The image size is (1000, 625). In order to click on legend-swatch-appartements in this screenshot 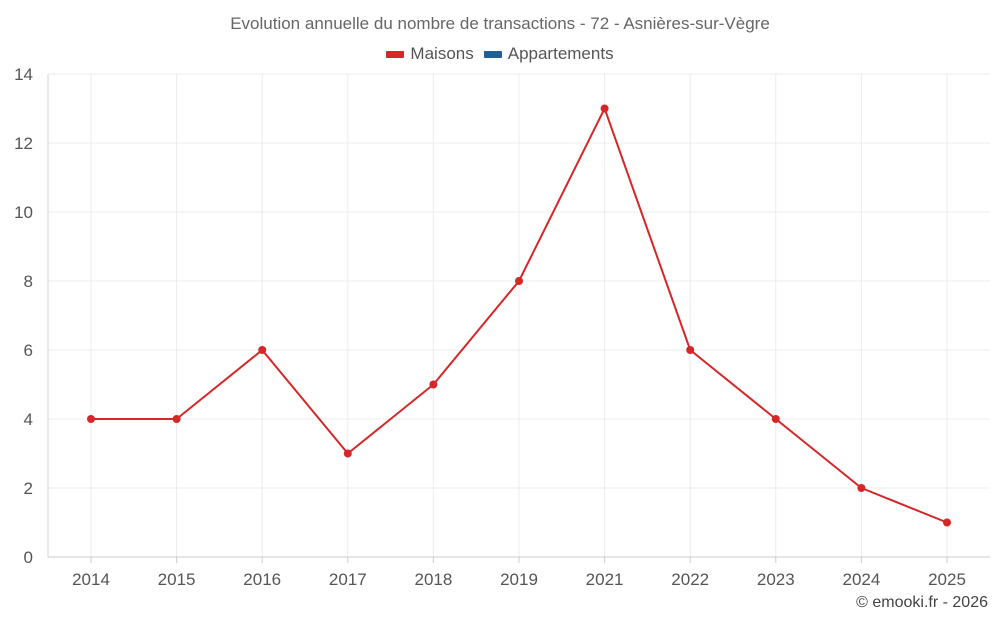, I will do `click(492, 54)`.